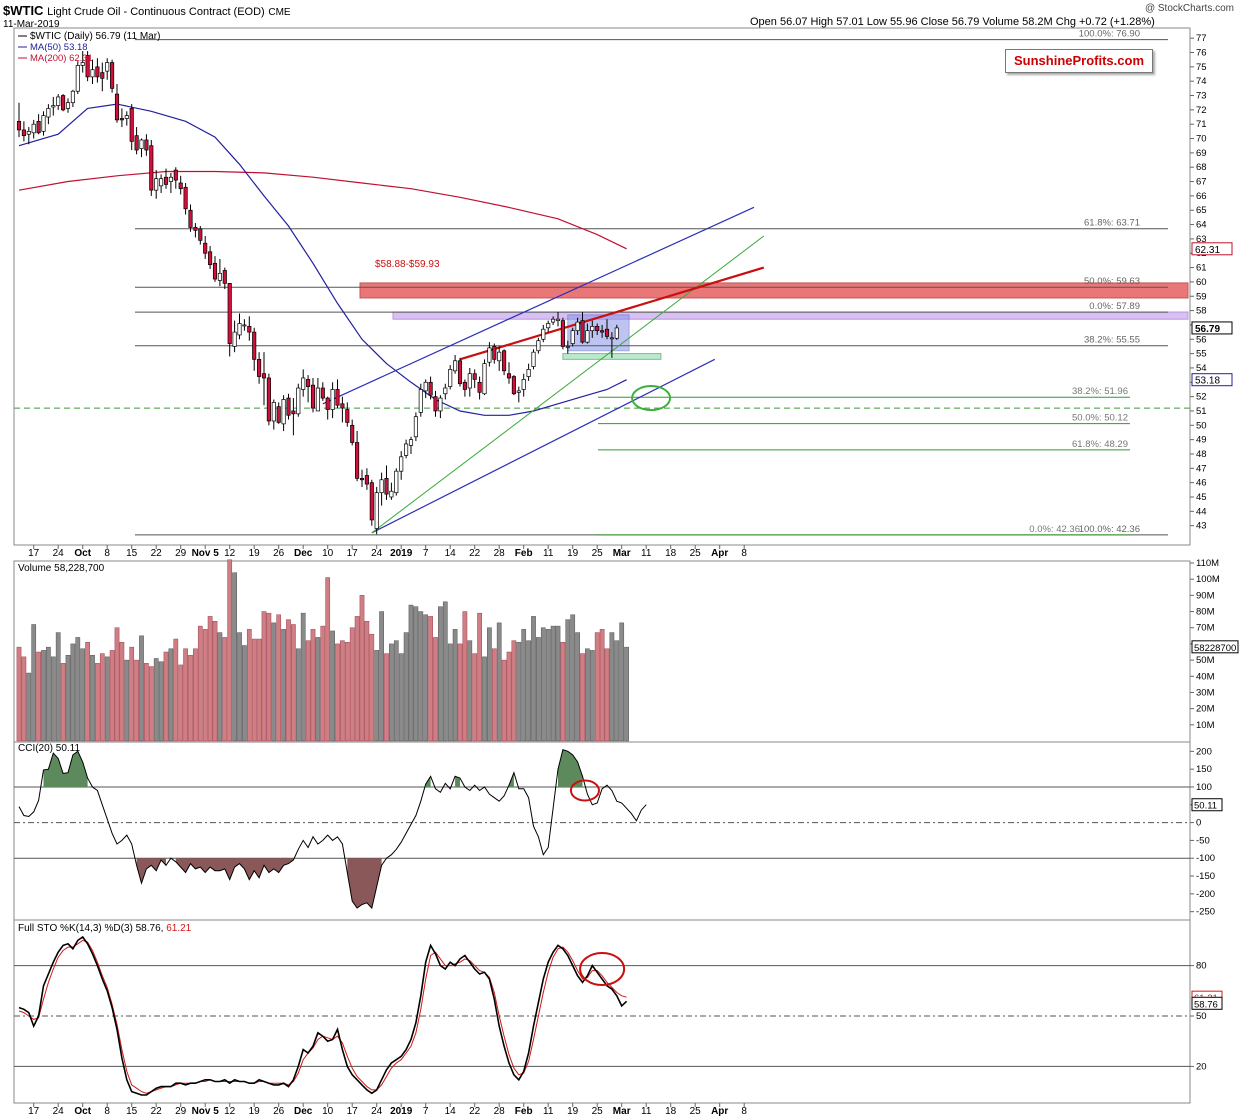 This screenshot has width=1240, height=1119. I want to click on cci-y-tick-label: -50, so click(1203, 840).